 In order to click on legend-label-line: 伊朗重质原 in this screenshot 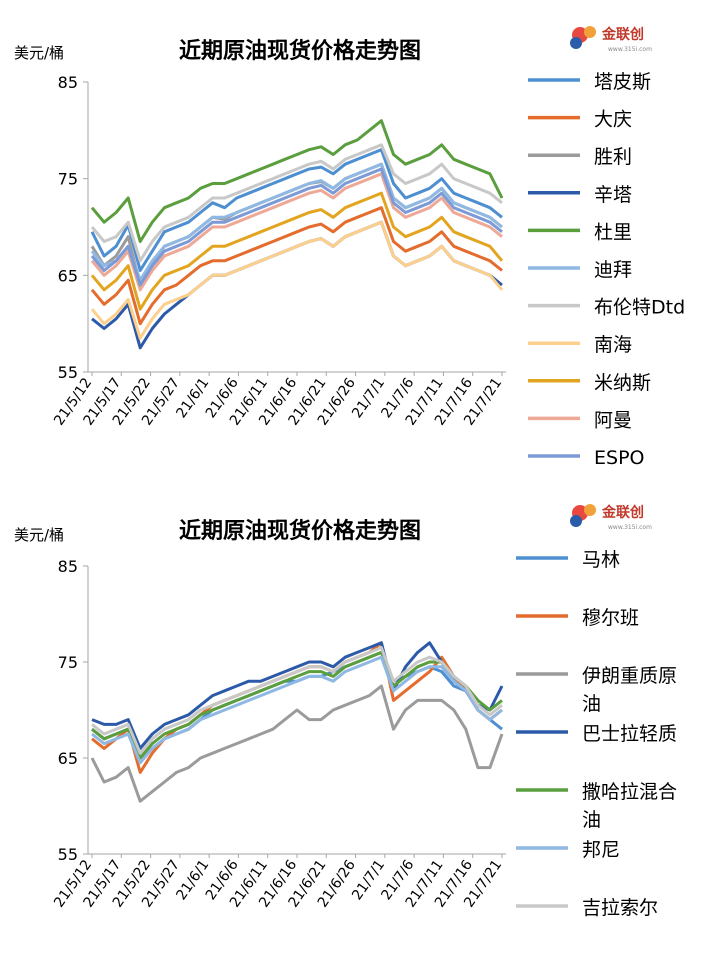, I will do `click(629, 676)`.